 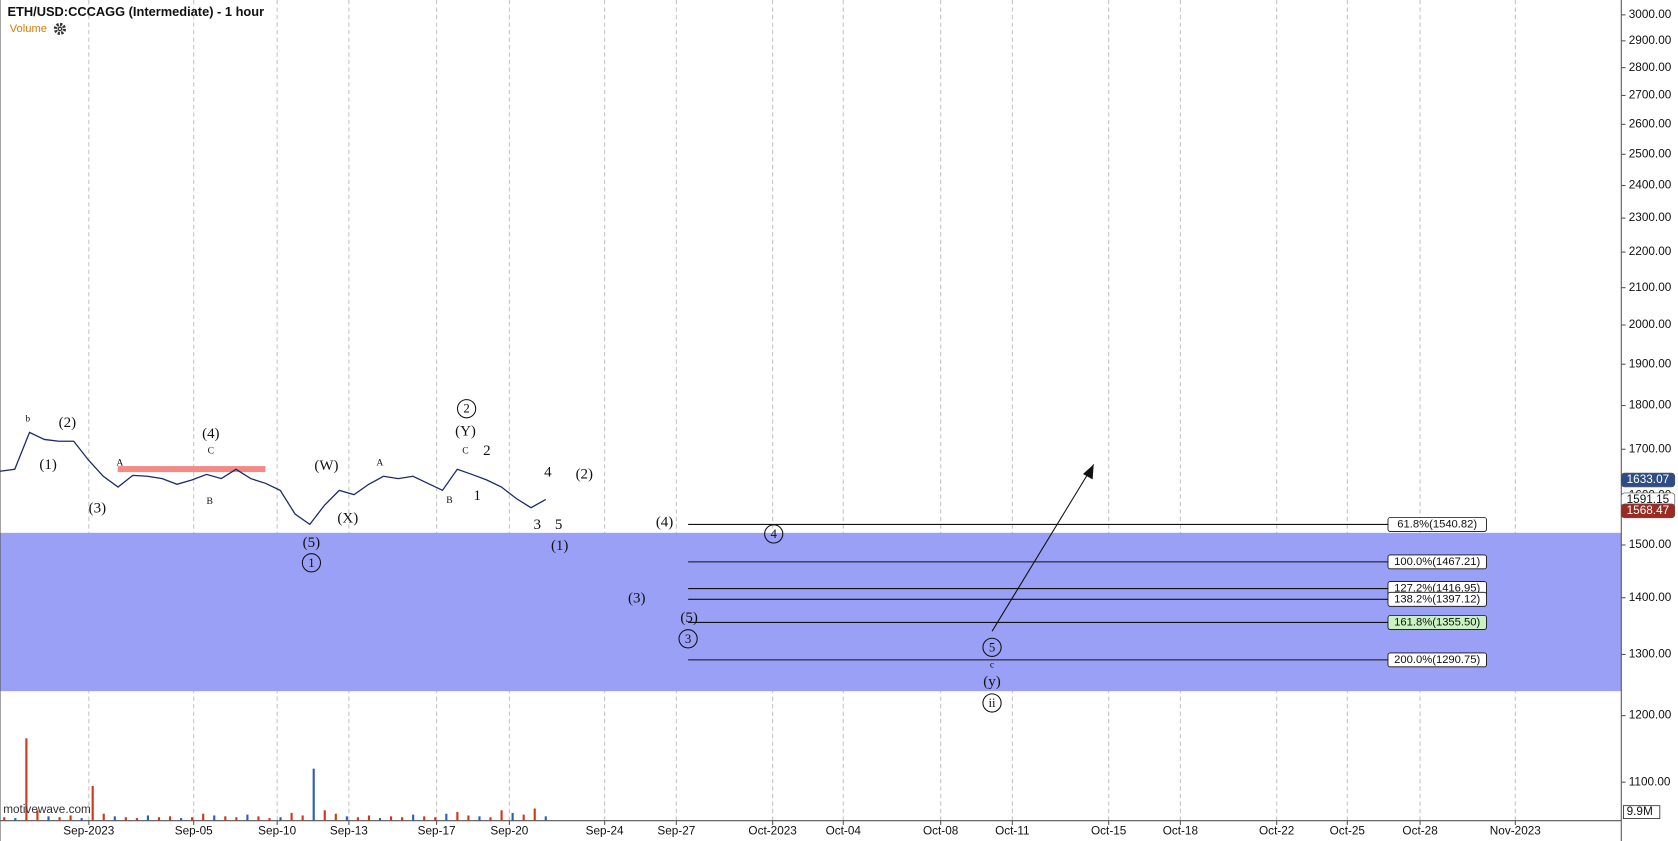 What do you see at coordinates (273, 478) in the screenshot?
I see `price-line` at bounding box center [273, 478].